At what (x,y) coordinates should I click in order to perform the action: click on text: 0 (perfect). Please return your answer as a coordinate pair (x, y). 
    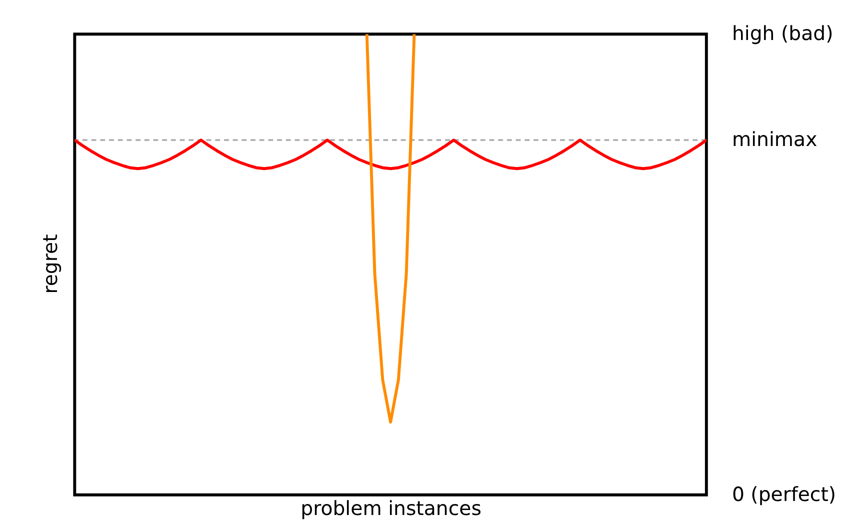
    Looking at the image, I should click on (784, 494).